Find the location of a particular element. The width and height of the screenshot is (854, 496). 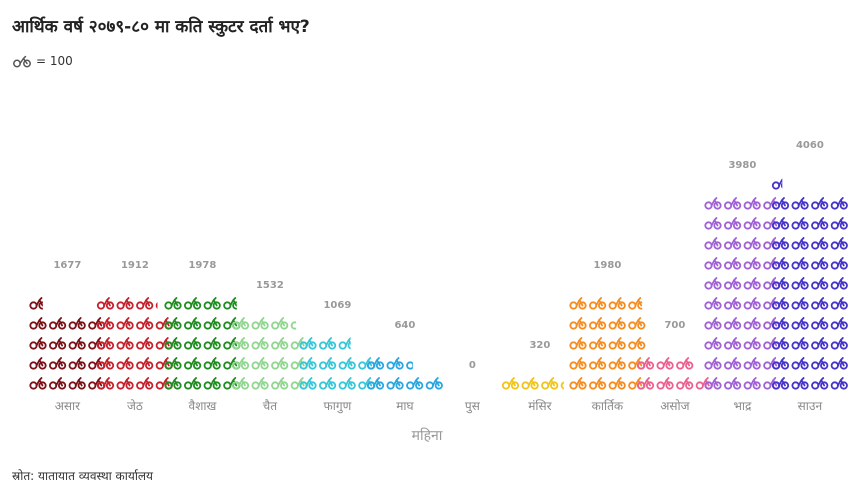

x-tick-label: जेठ is located at coordinates (135, 406).